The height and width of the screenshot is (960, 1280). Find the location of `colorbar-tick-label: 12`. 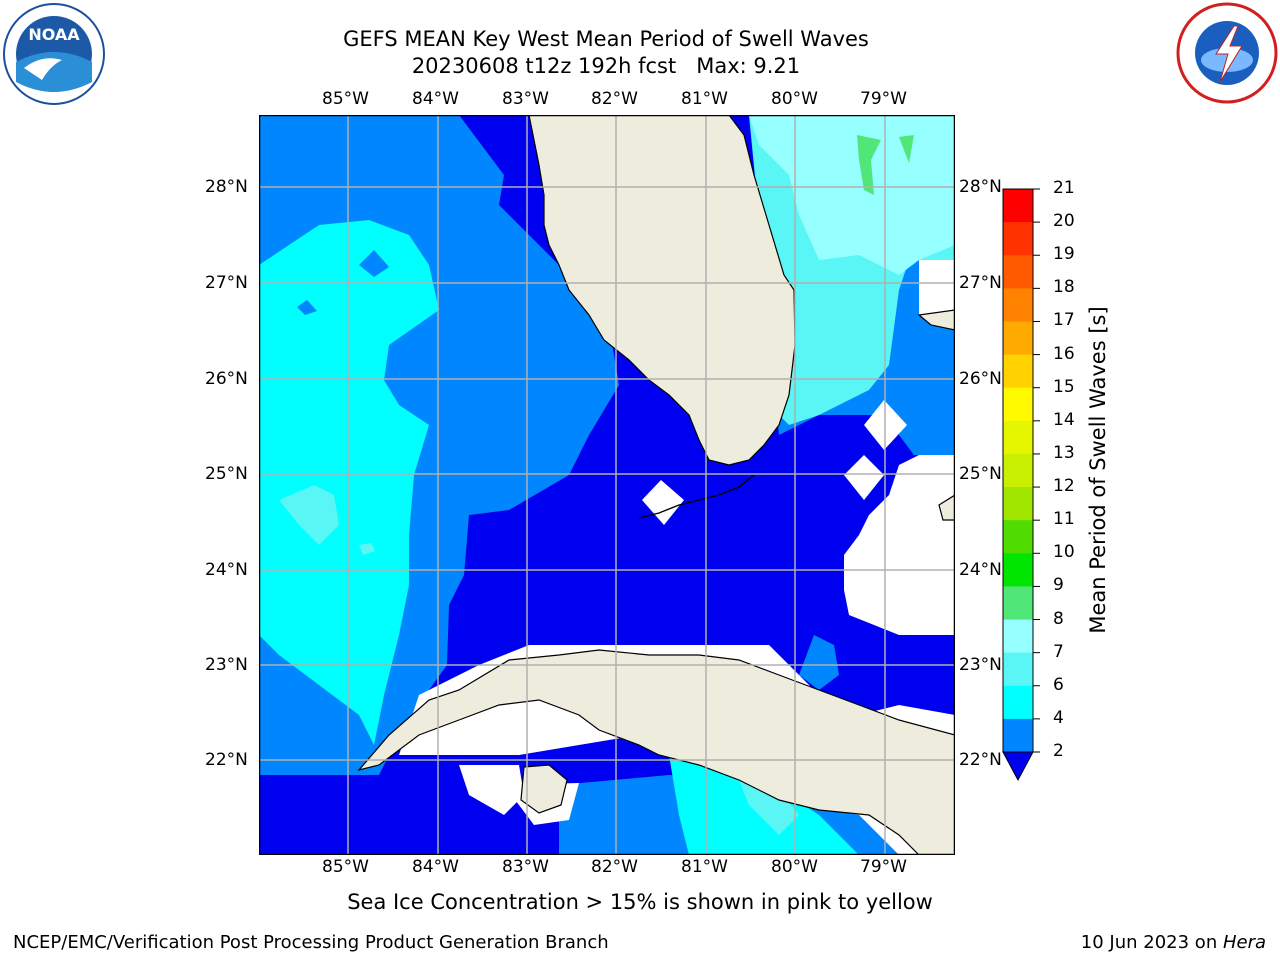

colorbar-tick-label: 12 is located at coordinates (1064, 486).